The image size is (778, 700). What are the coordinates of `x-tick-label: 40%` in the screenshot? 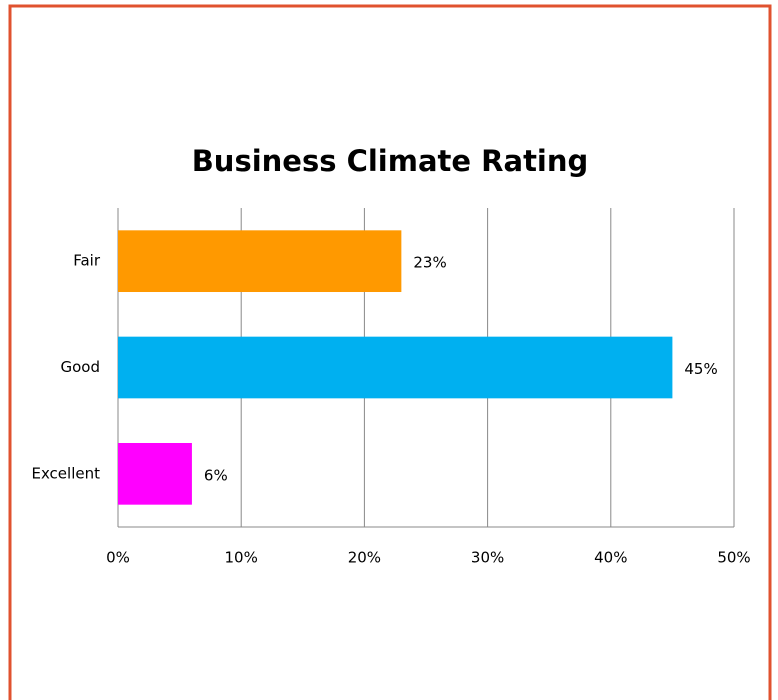 It's located at (610, 558).